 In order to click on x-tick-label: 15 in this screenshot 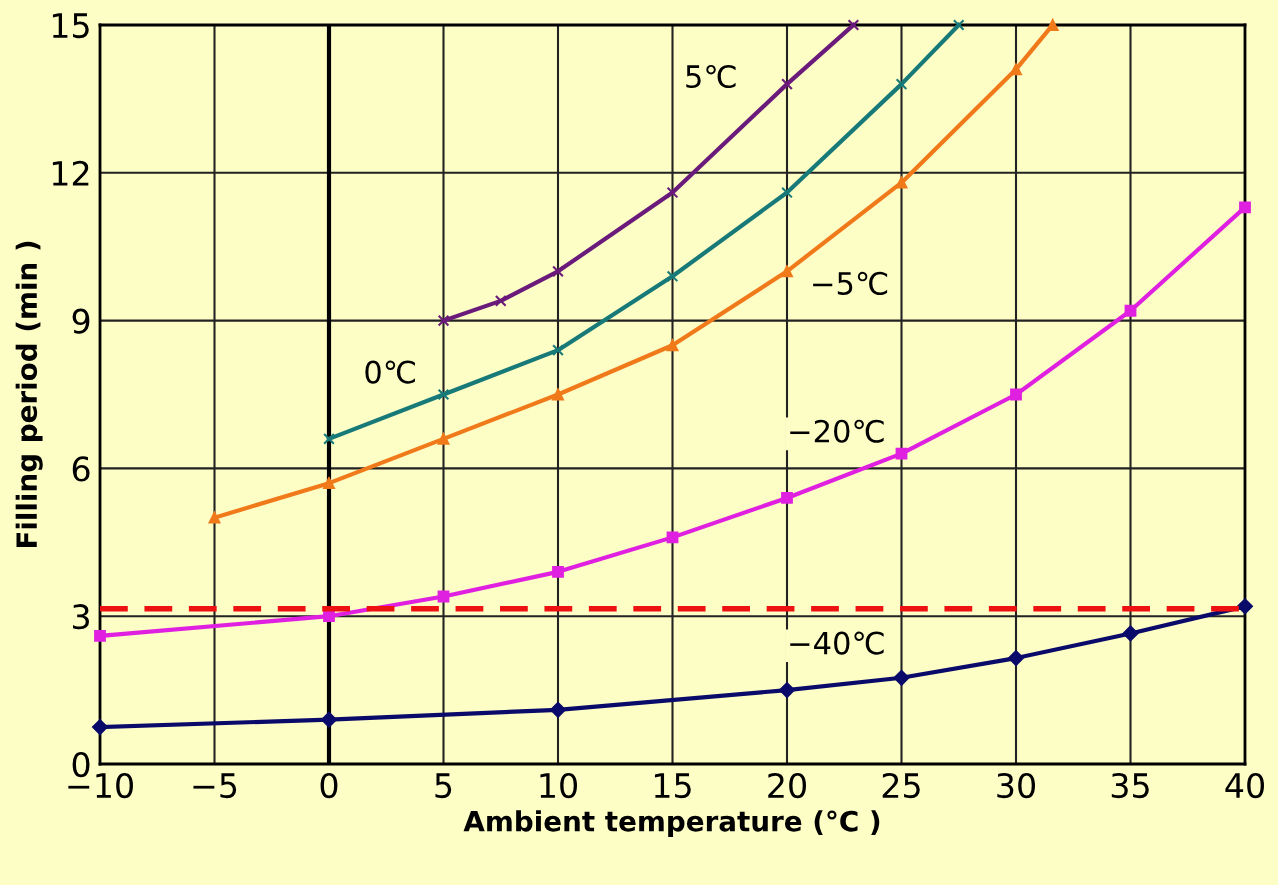, I will do `click(672, 786)`.